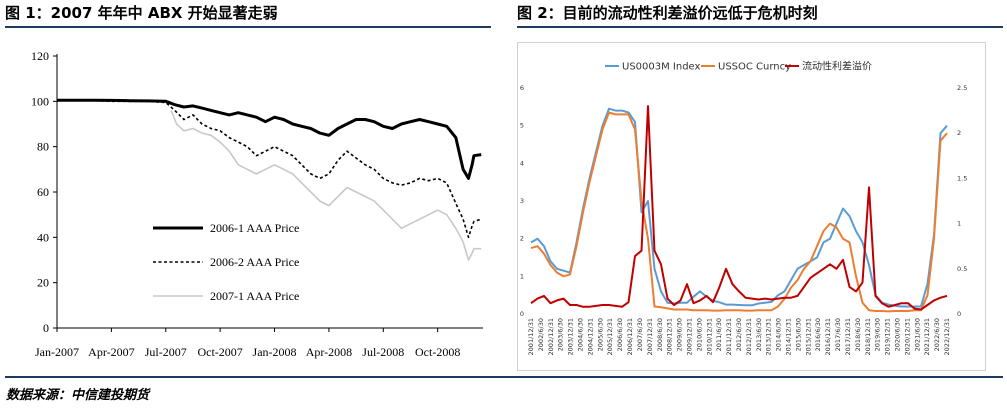 The width and height of the screenshot is (1007, 412). I want to click on chart2-x-tick-label: 2010/12/31, so click(709, 336).